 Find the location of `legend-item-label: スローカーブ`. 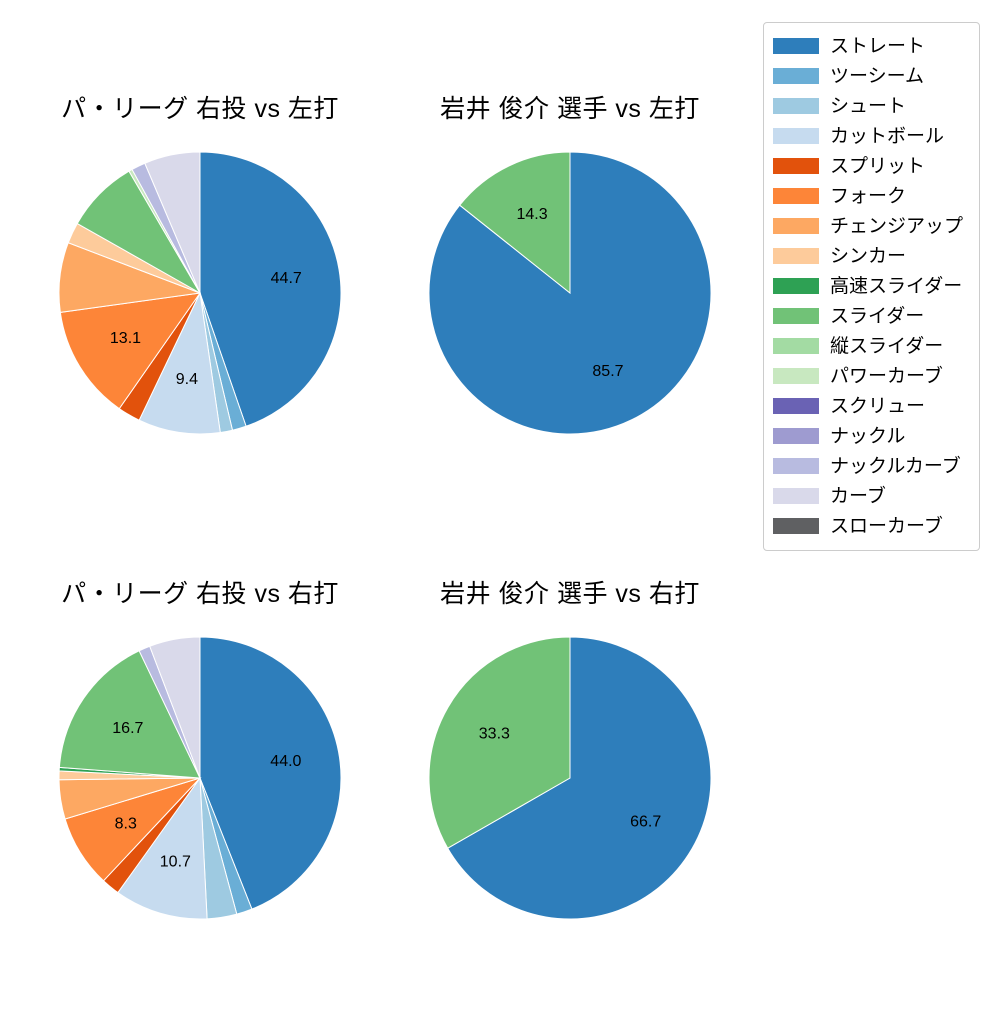

legend-item-label: スローカーブ is located at coordinates (886, 526).